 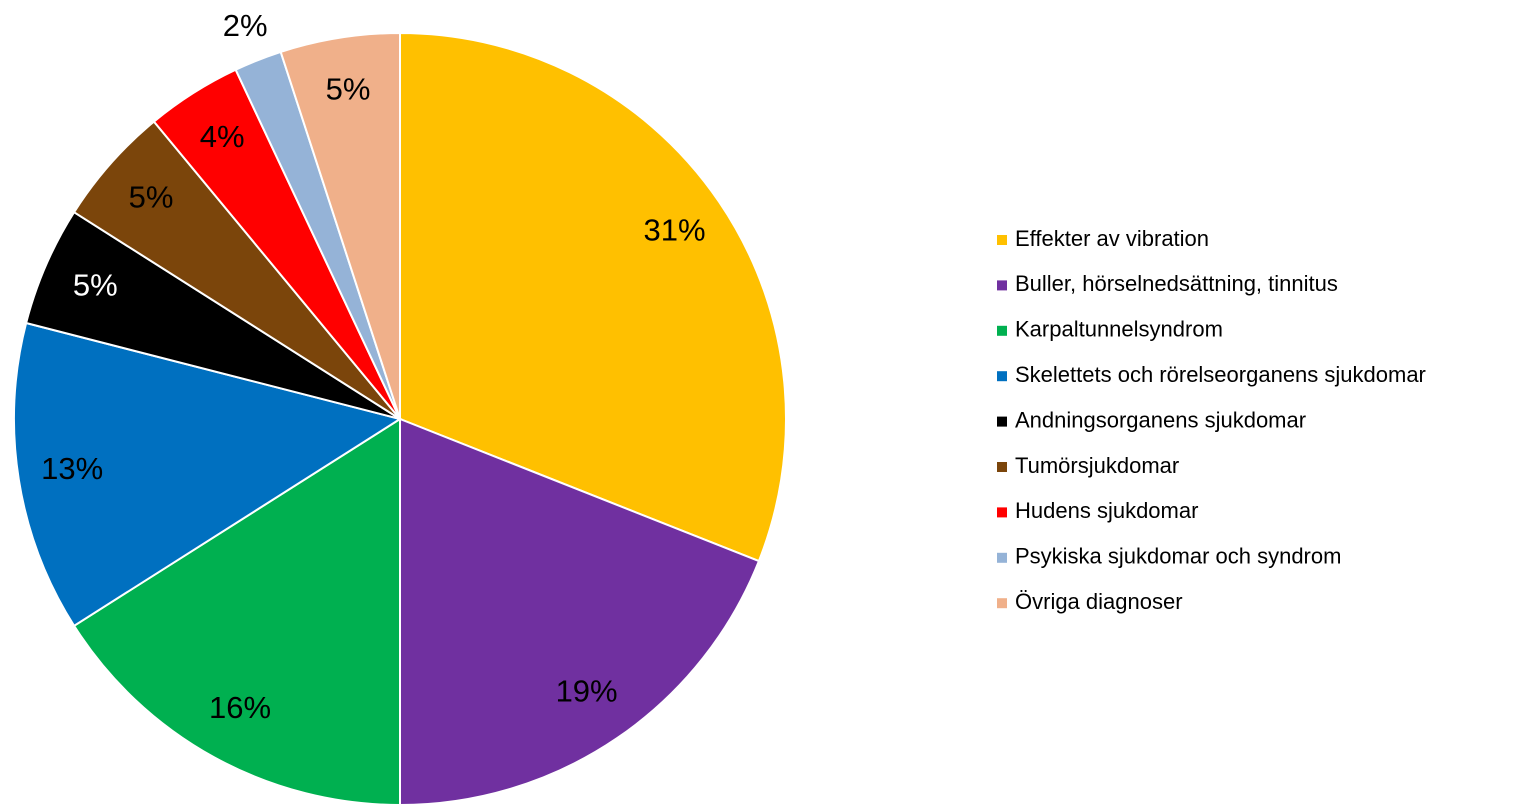 What do you see at coordinates (587, 691) in the screenshot?
I see `data-label: 19%` at bounding box center [587, 691].